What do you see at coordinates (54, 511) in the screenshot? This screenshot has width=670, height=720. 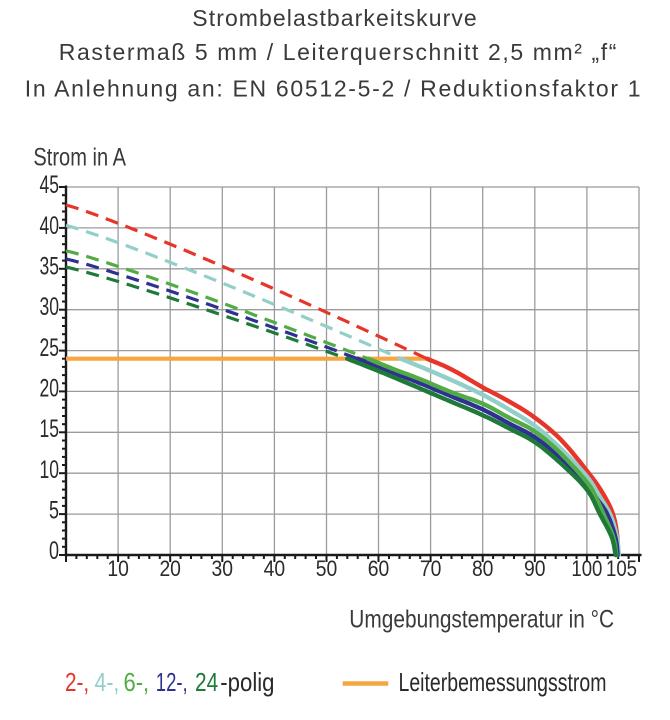 I see `svg-text: 5` at bounding box center [54, 511].